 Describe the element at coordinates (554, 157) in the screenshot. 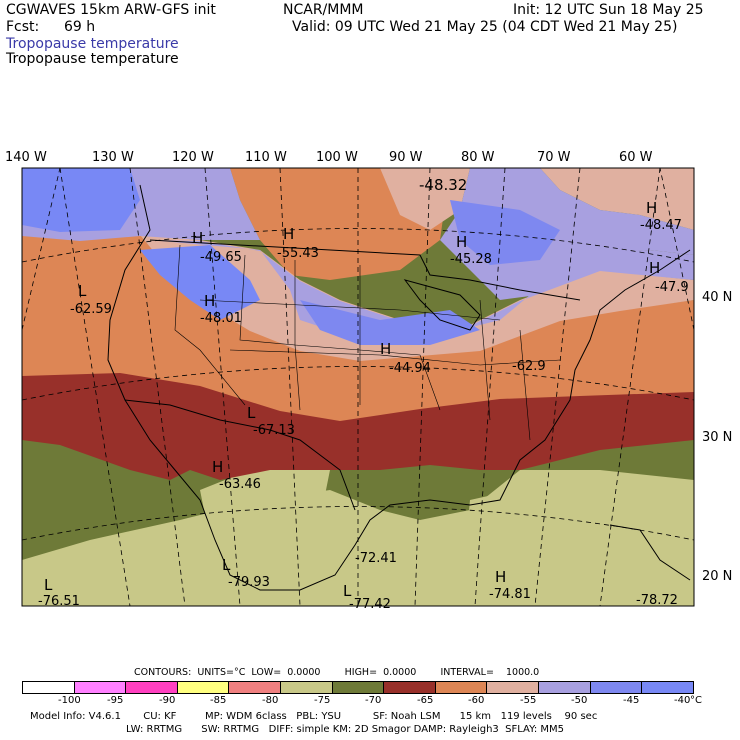

I see `lon-label: 70 W` at that location.